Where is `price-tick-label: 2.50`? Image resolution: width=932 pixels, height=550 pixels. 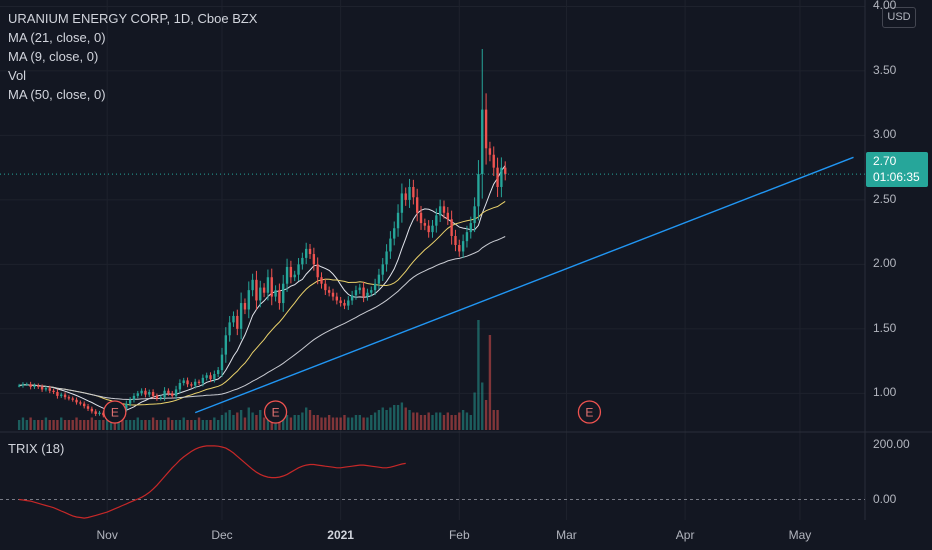 price-tick-label: 2.50 is located at coordinates (885, 198).